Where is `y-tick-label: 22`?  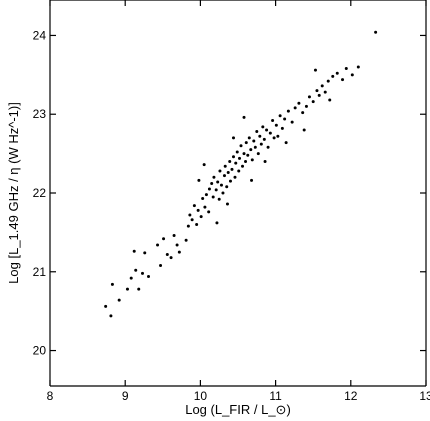 y-tick-label: 22 is located at coordinates (40, 193).